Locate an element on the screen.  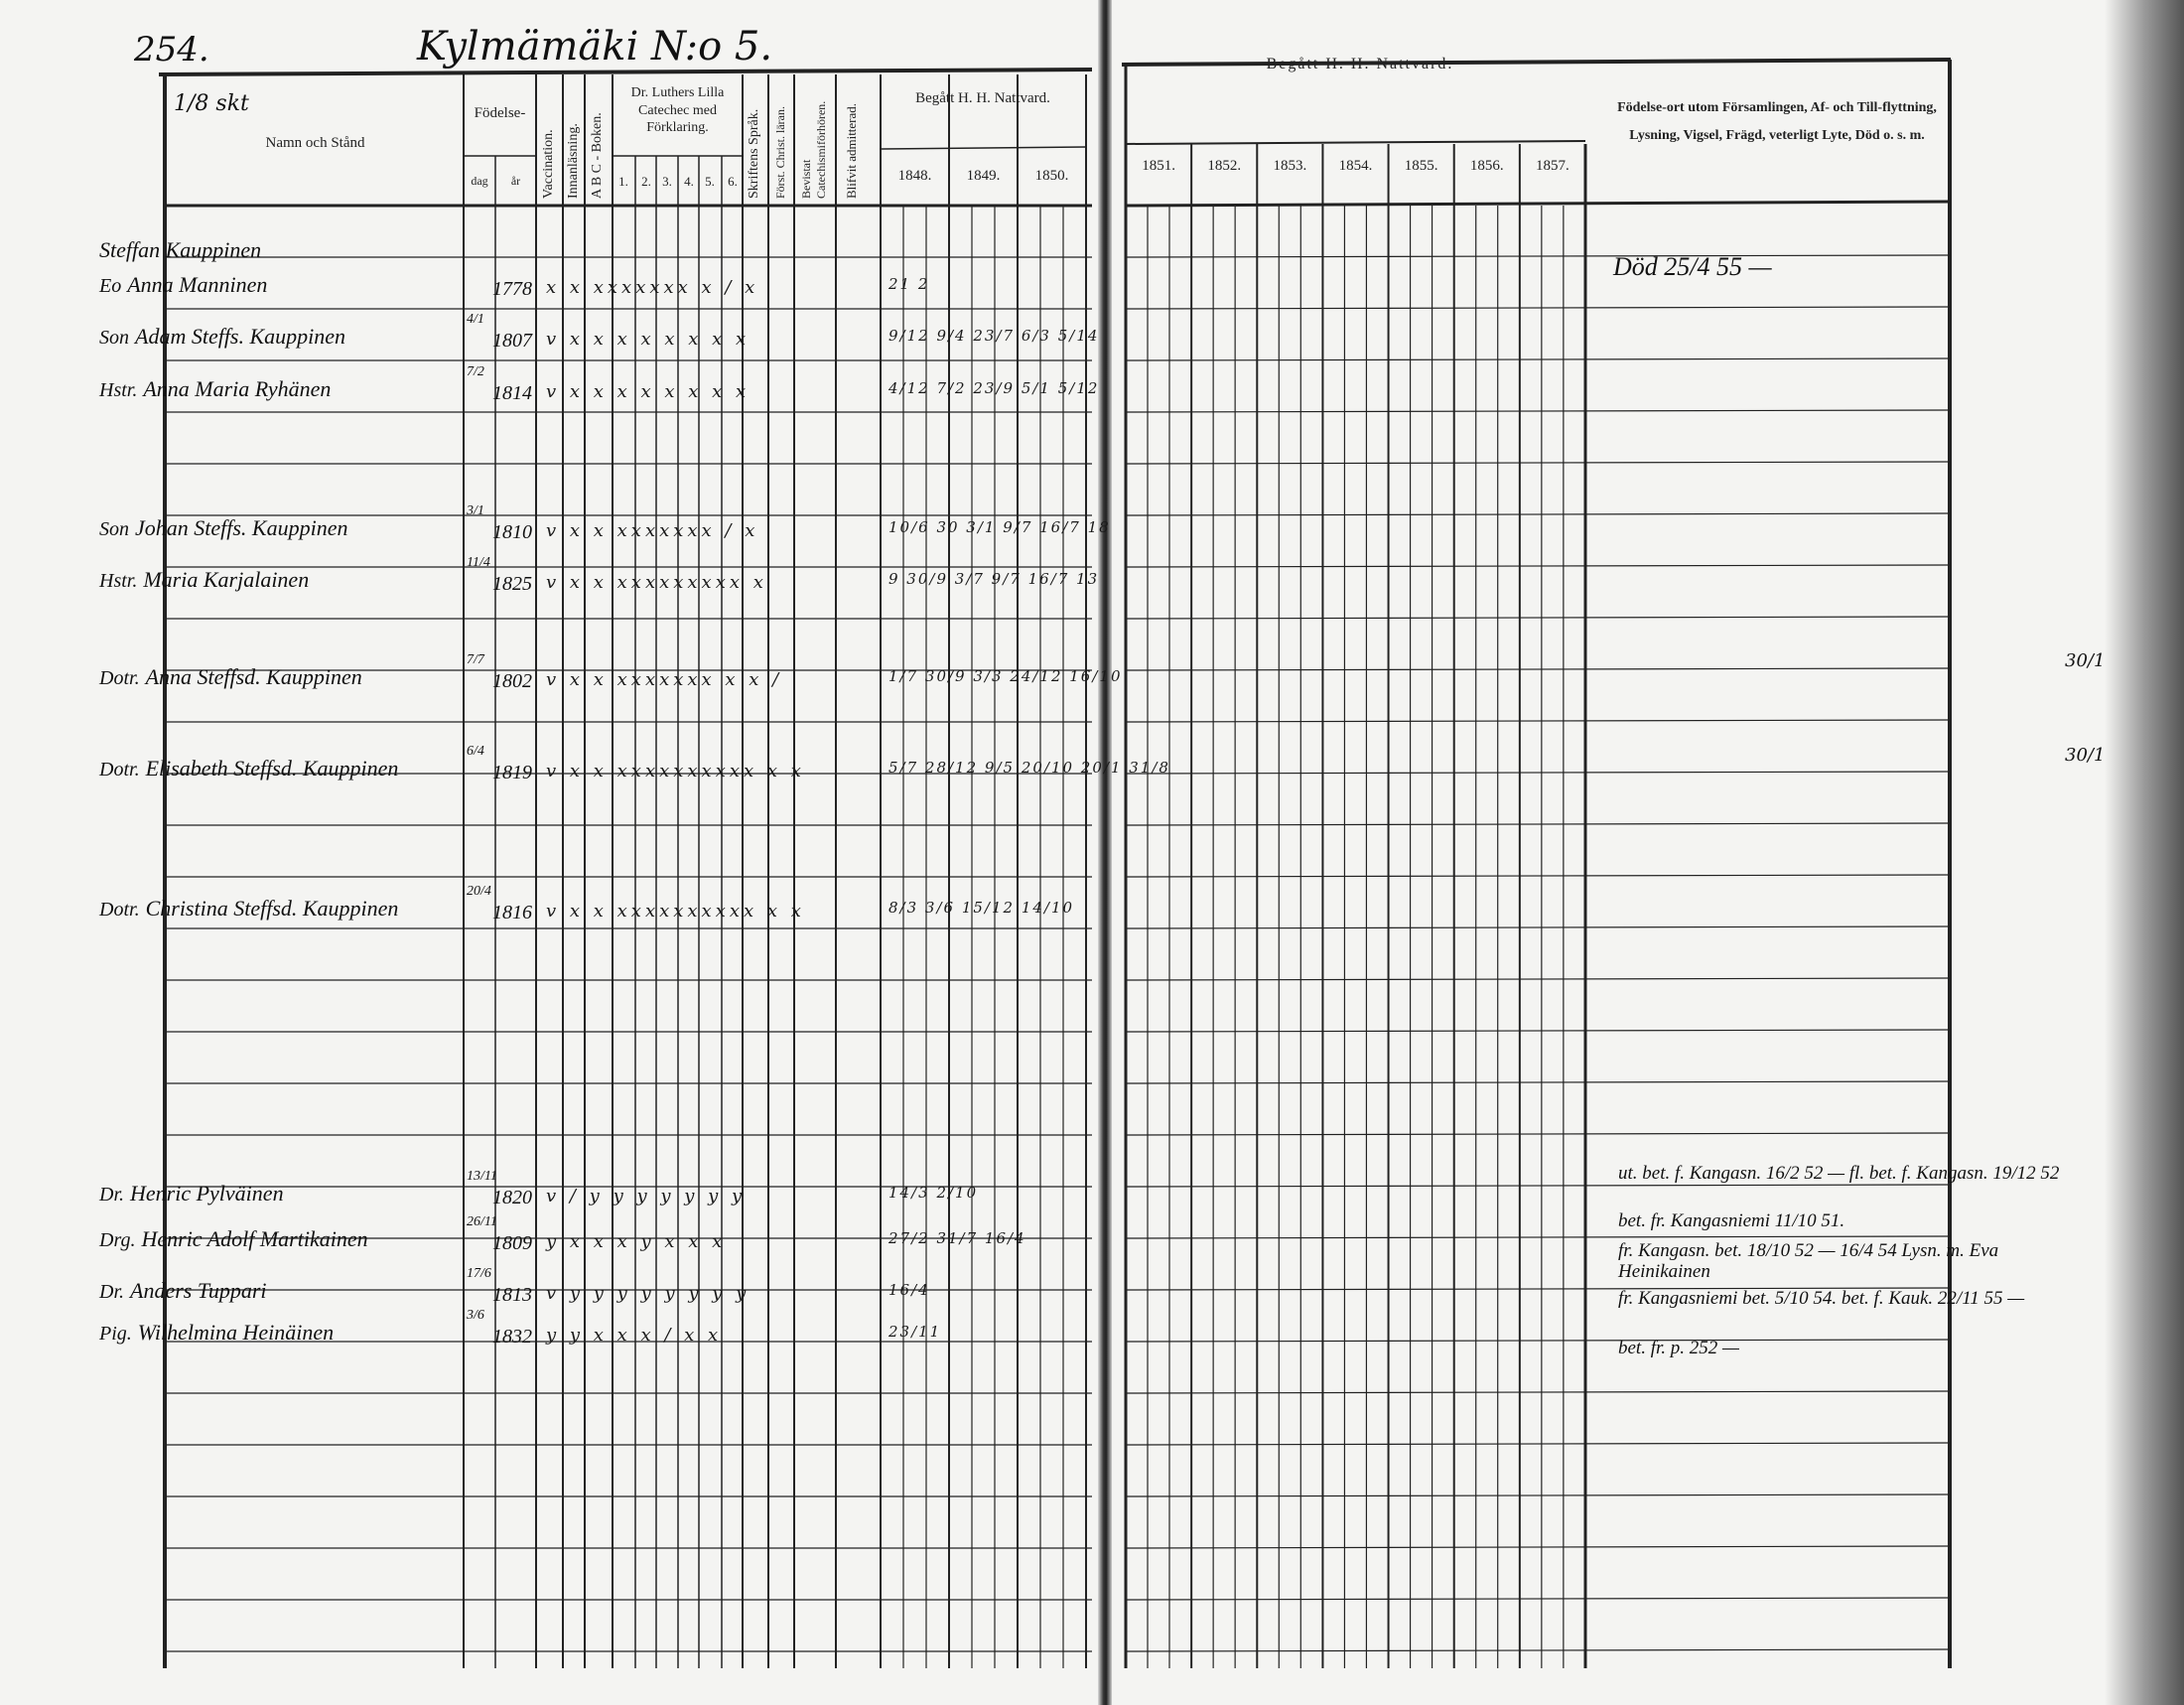
header-sub-rule is located at coordinates (1355, 142).